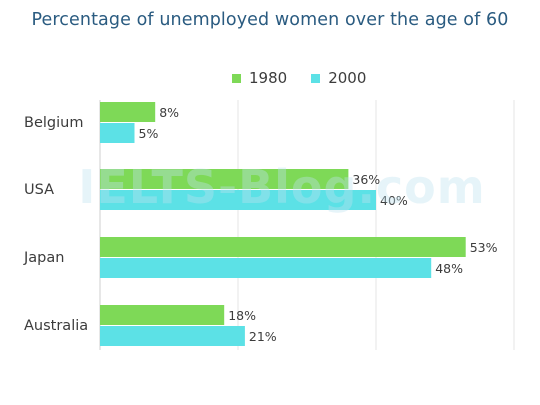 The height and width of the screenshot is (405, 540). I want to click on data-label-usa-1980: 36%, so click(366, 179).